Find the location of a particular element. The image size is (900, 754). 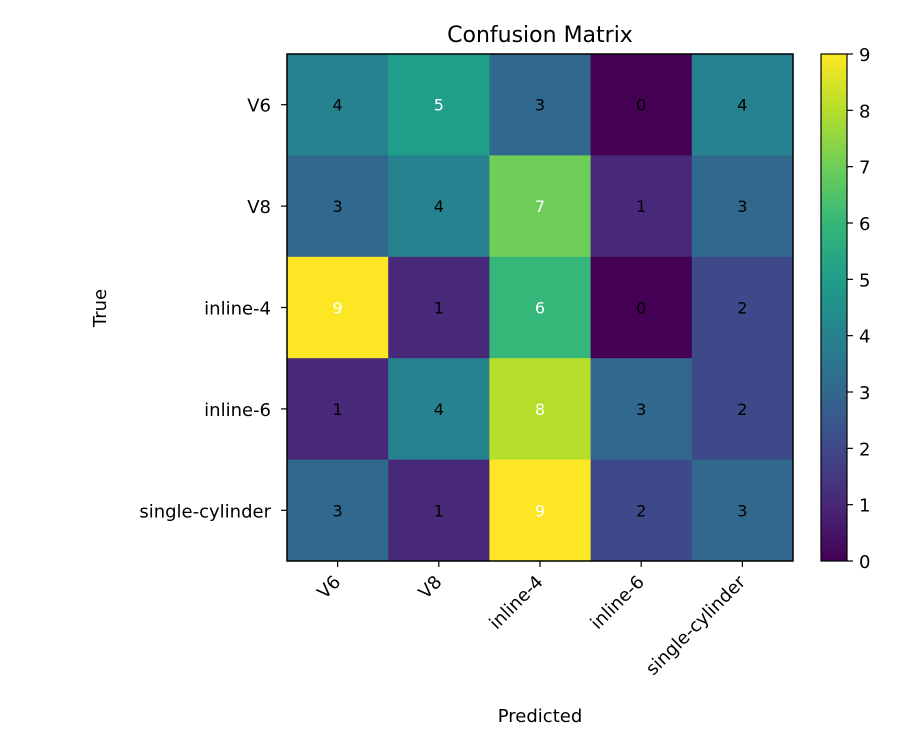

cell-value-label: 7 is located at coordinates (540, 206).